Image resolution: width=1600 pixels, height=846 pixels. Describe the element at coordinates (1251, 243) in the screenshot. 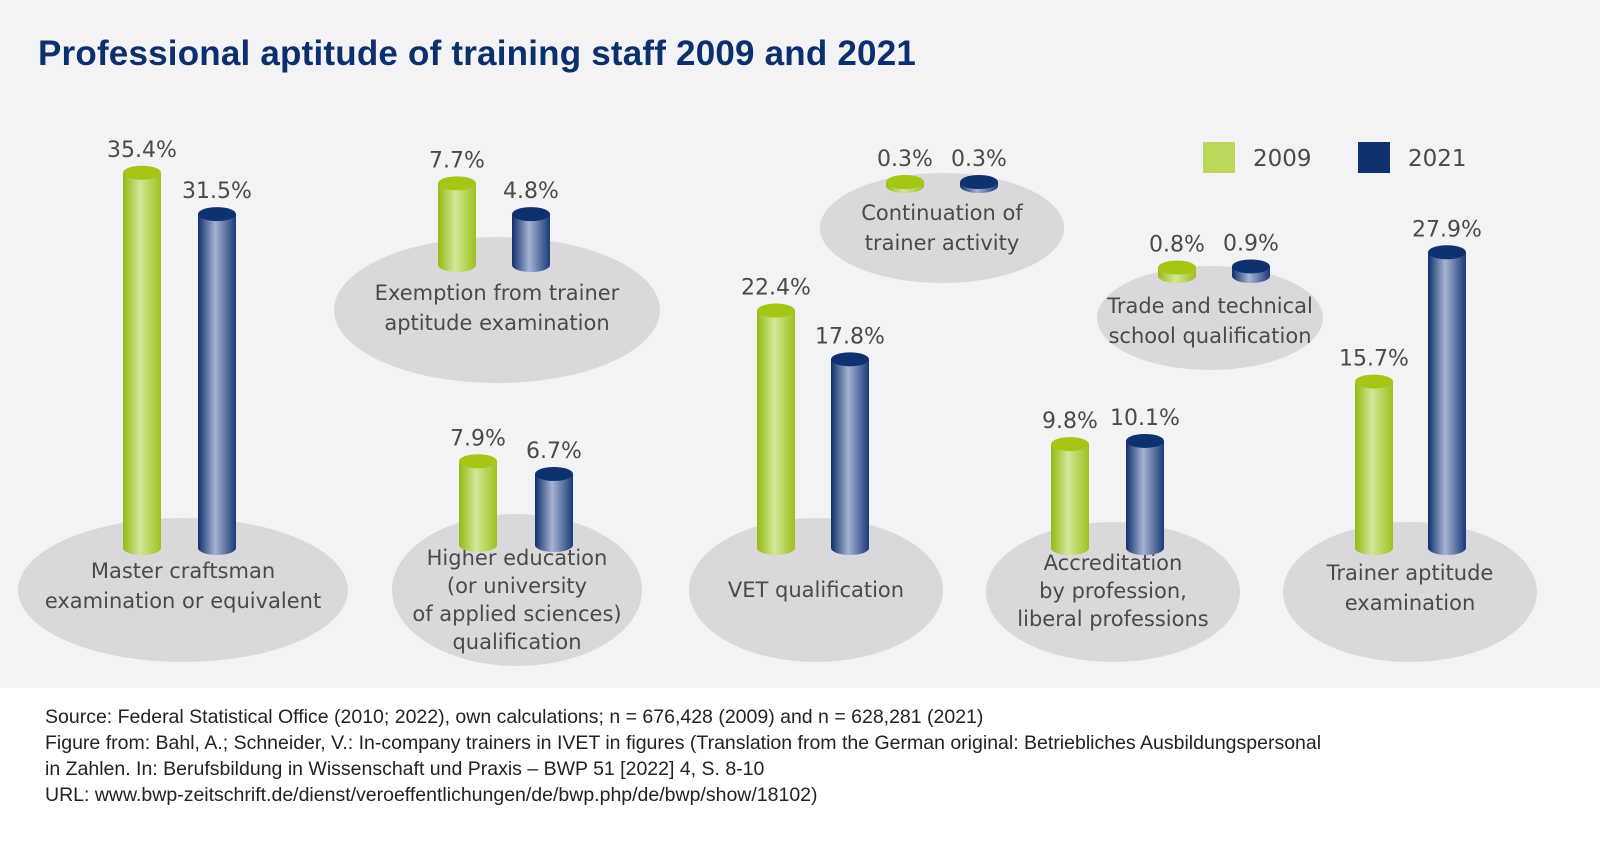

I see `data-label: 0.9%` at that location.